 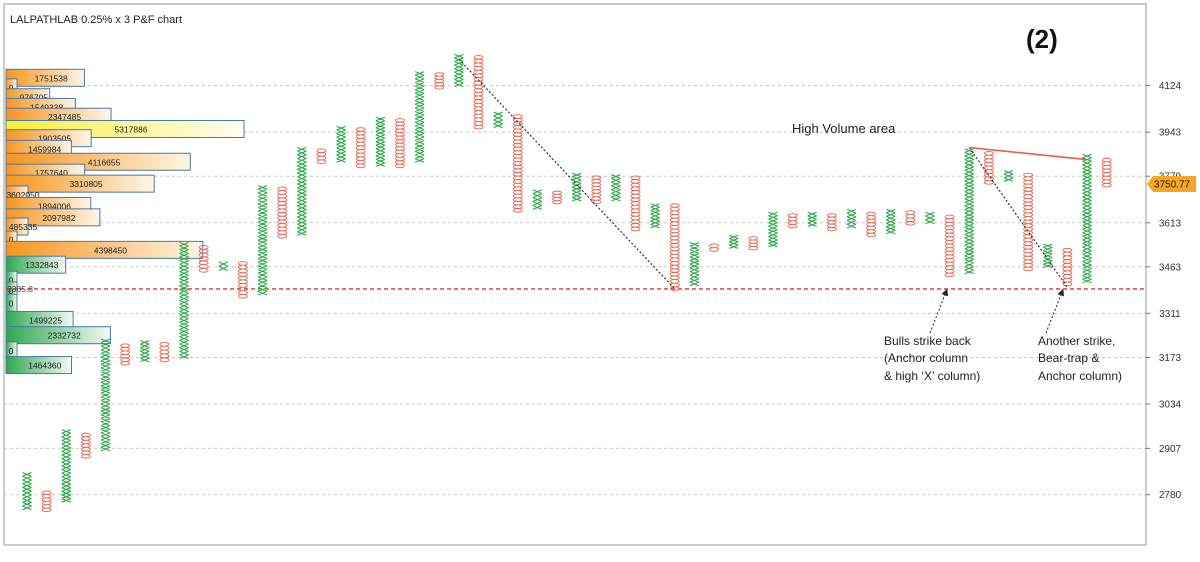 What do you see at coordinates (938, 311) in the screenshot?
I see `annotation-bulls-arrow` at bounding box center [938, 311].